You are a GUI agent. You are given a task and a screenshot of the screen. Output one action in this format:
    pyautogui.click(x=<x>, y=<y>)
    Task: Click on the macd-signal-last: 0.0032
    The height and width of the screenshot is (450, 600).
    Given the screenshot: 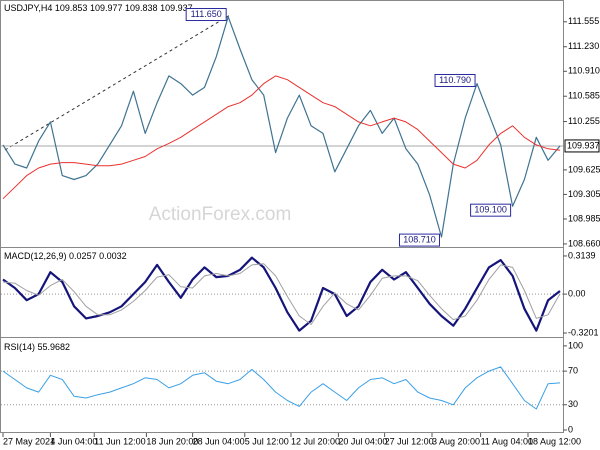 What is the action you would take?
    pyautogui.click(x=113, y=256)
    